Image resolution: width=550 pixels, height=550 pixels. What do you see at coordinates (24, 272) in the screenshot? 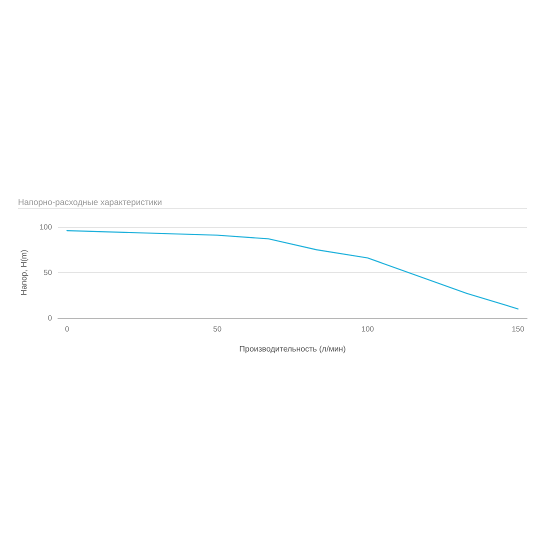
I see `y-axis-title: Напор, H(m)` at bounding box center [24, 272].